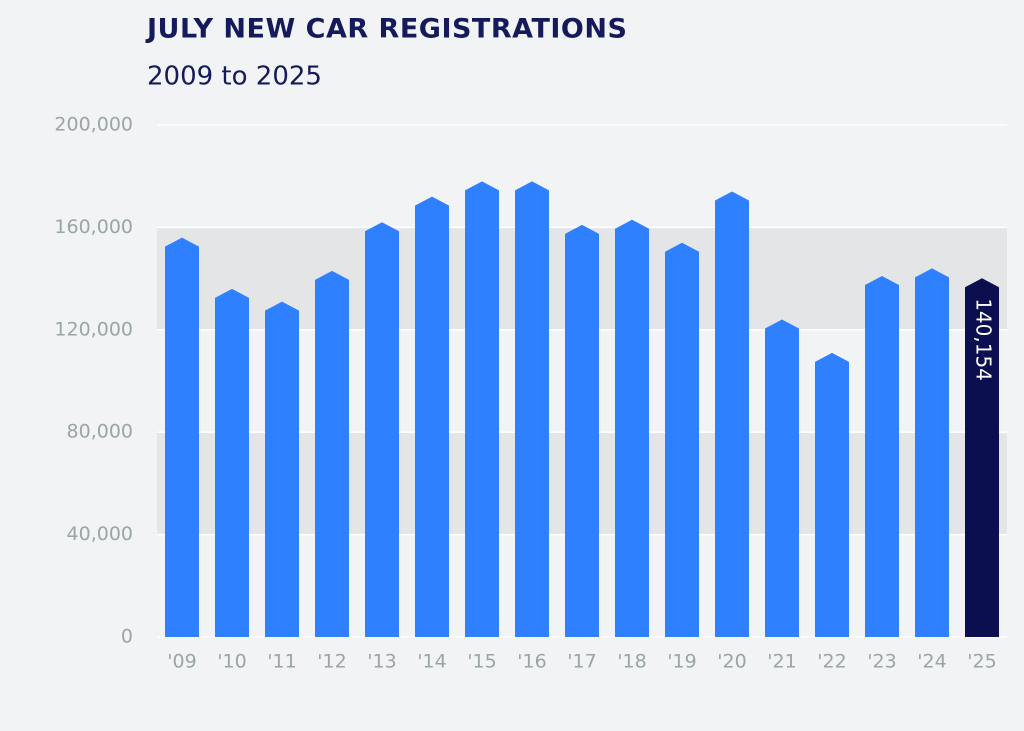 This screenshot has width=1024, height=731. Describe the element at coordinates (731, 662) in the screenshot. I see `x-tick-label: '20` at that location.